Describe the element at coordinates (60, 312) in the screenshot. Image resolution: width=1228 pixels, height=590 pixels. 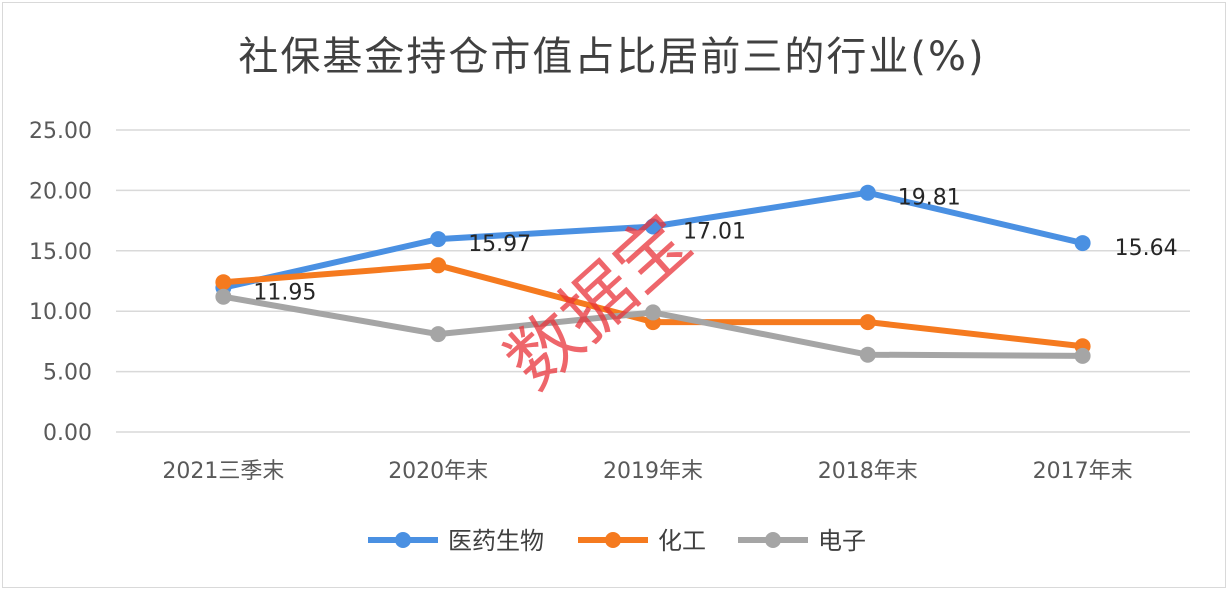
I see `y-tick-label: 10.00` at that location.